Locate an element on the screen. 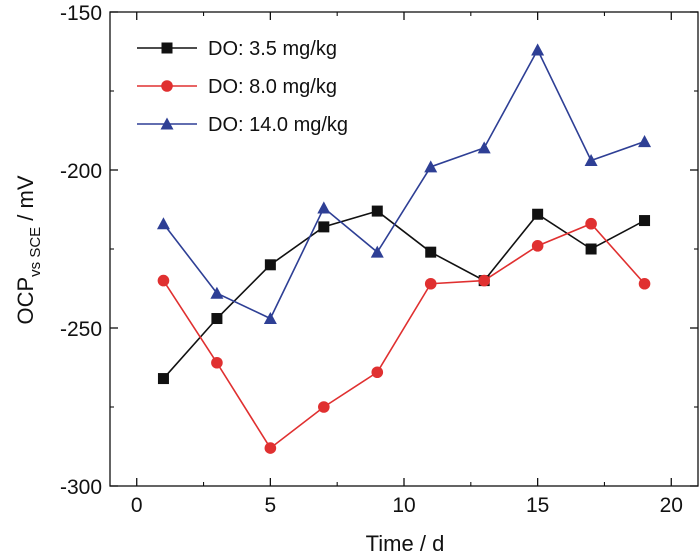  legend-label: DO: 14.0 mg/kg is located at coordinates (278, 125).